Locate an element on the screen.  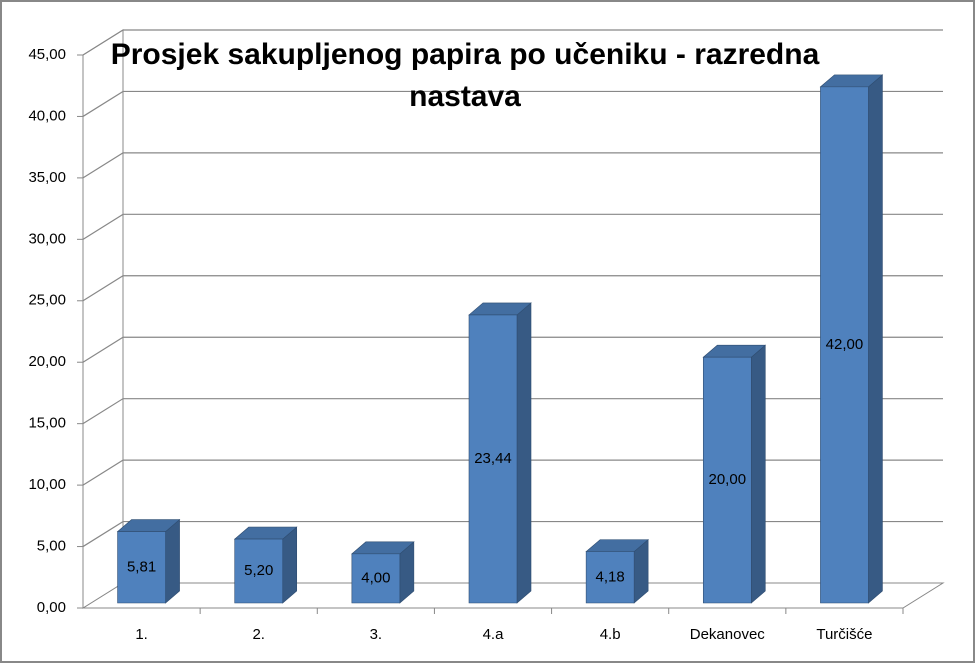
data-label: 23,44 is located at coordinates (493, 458).